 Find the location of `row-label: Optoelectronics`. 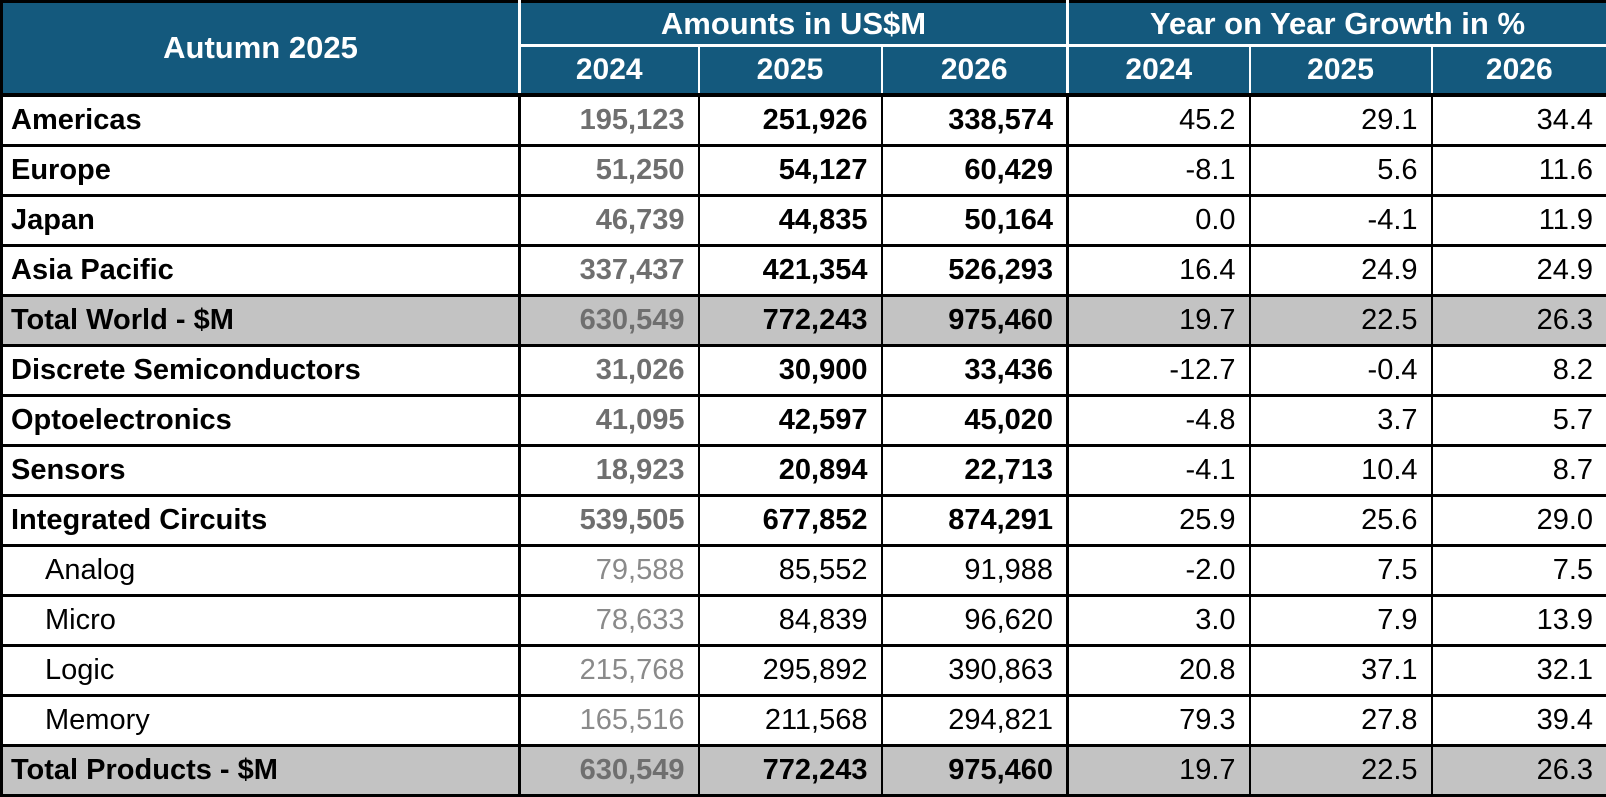

row-label: Optoelectronics is located at coordinates (261, 420).